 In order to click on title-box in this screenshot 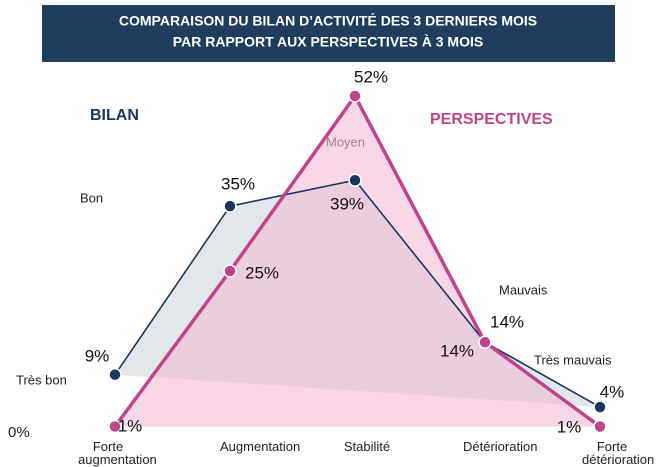, I will do `click(328, 33)`.